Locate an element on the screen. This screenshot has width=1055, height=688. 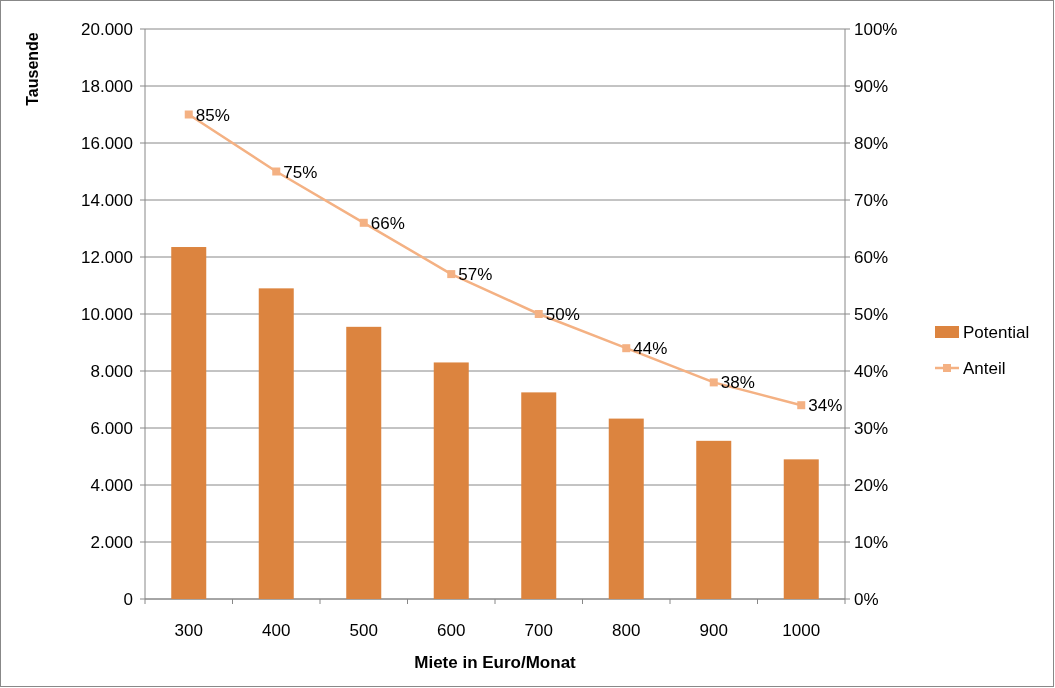
data-label: 50% is located at coordinates (562, 314).